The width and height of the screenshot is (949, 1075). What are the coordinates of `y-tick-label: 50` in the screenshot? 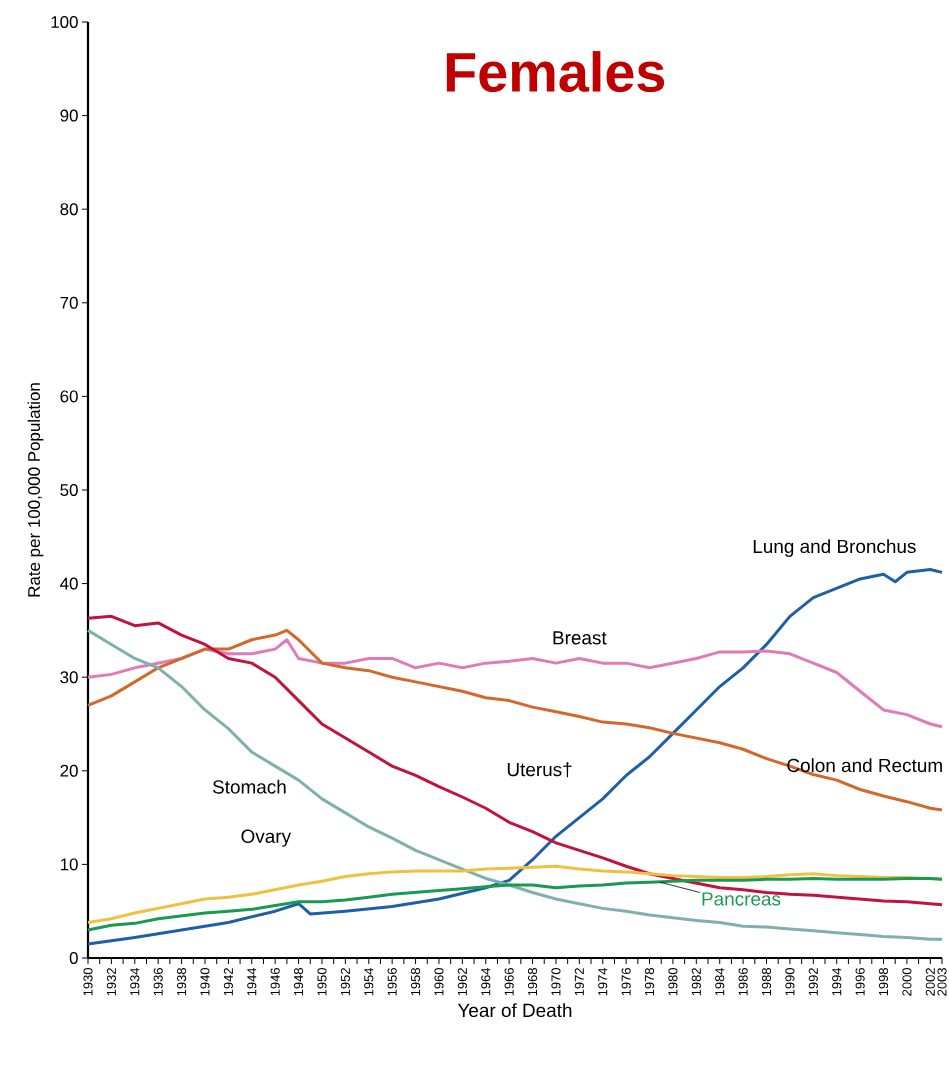 It's located at (69, 489).